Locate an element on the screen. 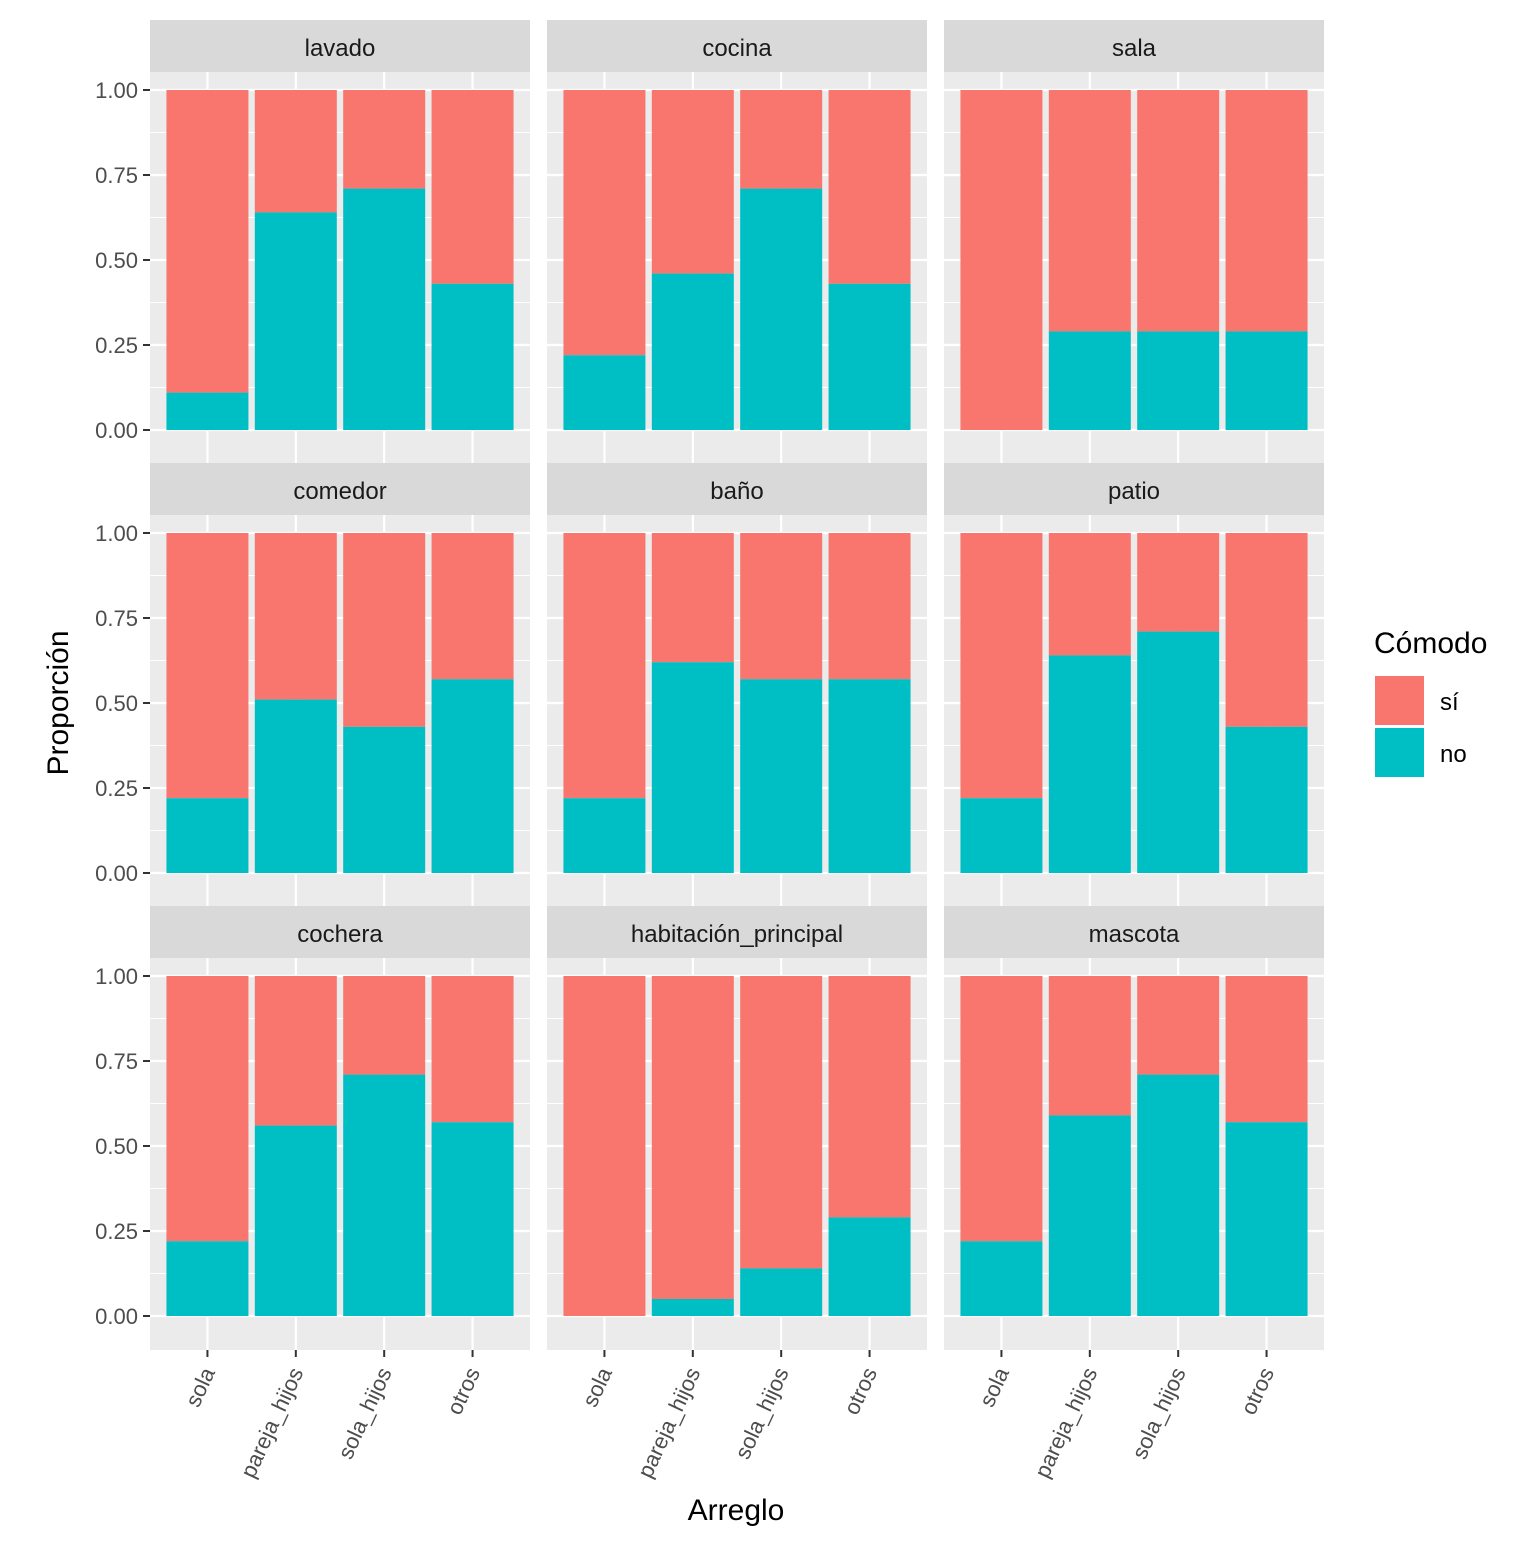 Image resolution: width=1530 pixels, height=1555 pixels. facet-title: comedor is located at coordinates (339, 491).